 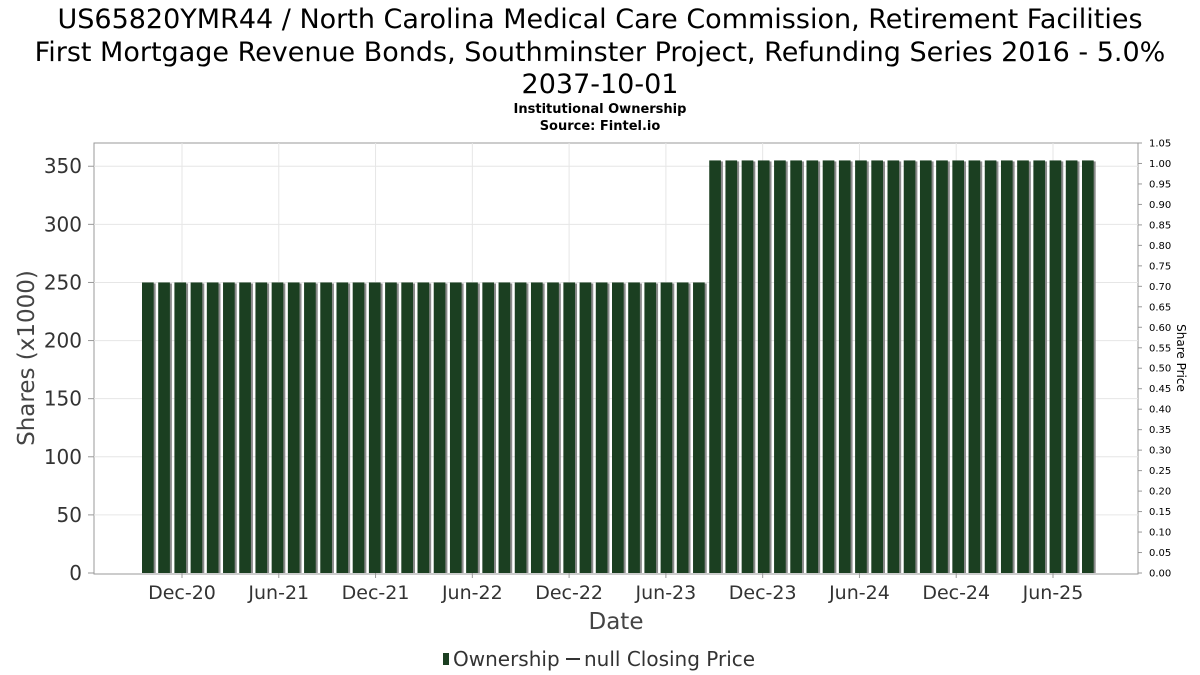 I want to click on y2-tick-label: 0.95, so click(x=1160, y=184).